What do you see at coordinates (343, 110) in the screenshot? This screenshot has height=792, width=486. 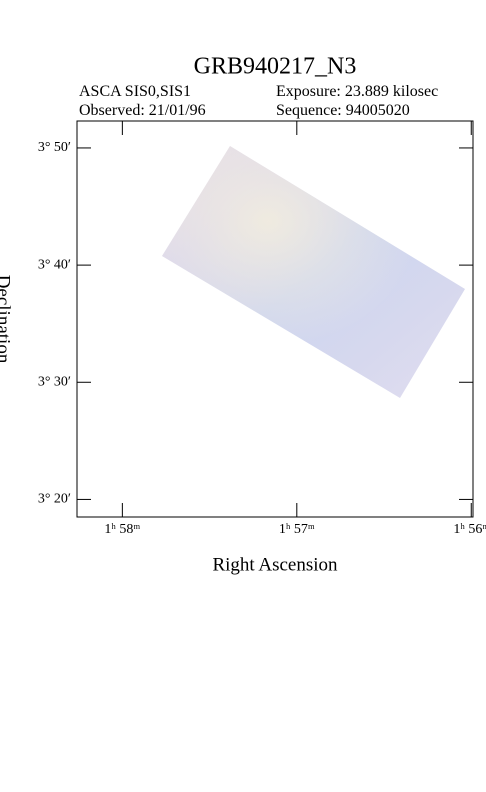 I see `info-text: Sequence: 94005020` at bounding box center [343, 110].